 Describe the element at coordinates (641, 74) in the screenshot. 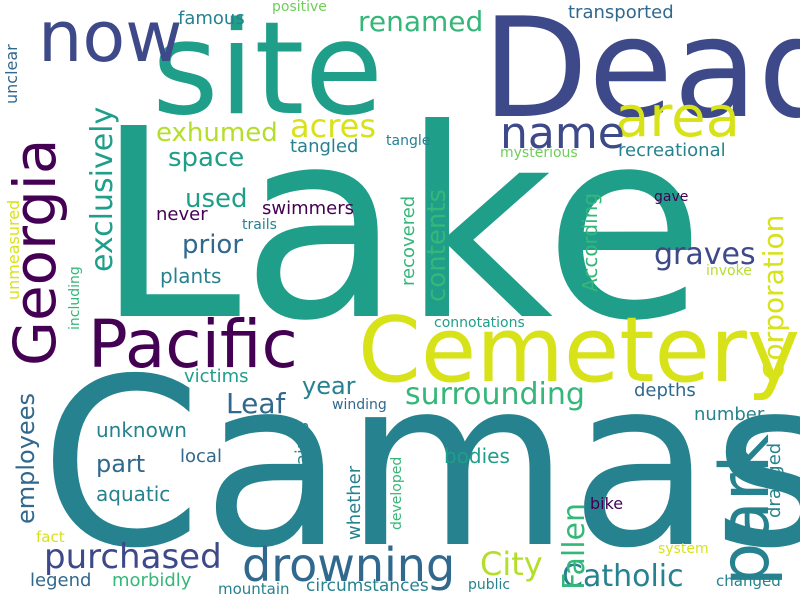

I see `word-dead: Dead` at that location.